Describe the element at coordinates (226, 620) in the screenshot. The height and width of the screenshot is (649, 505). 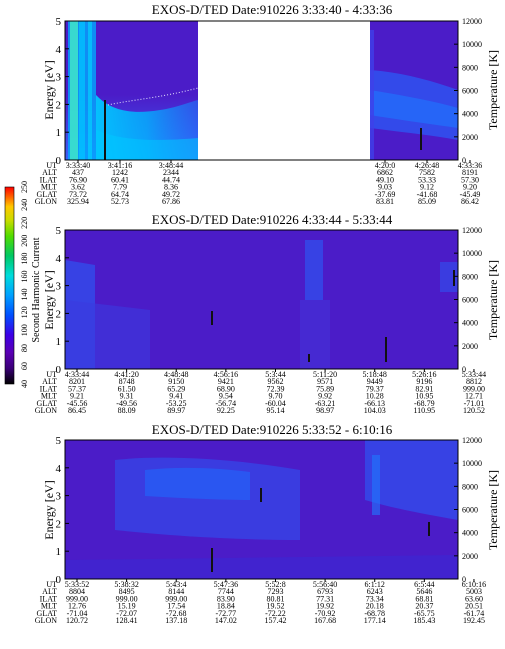
I see `table-cell: 147.02` at that location.